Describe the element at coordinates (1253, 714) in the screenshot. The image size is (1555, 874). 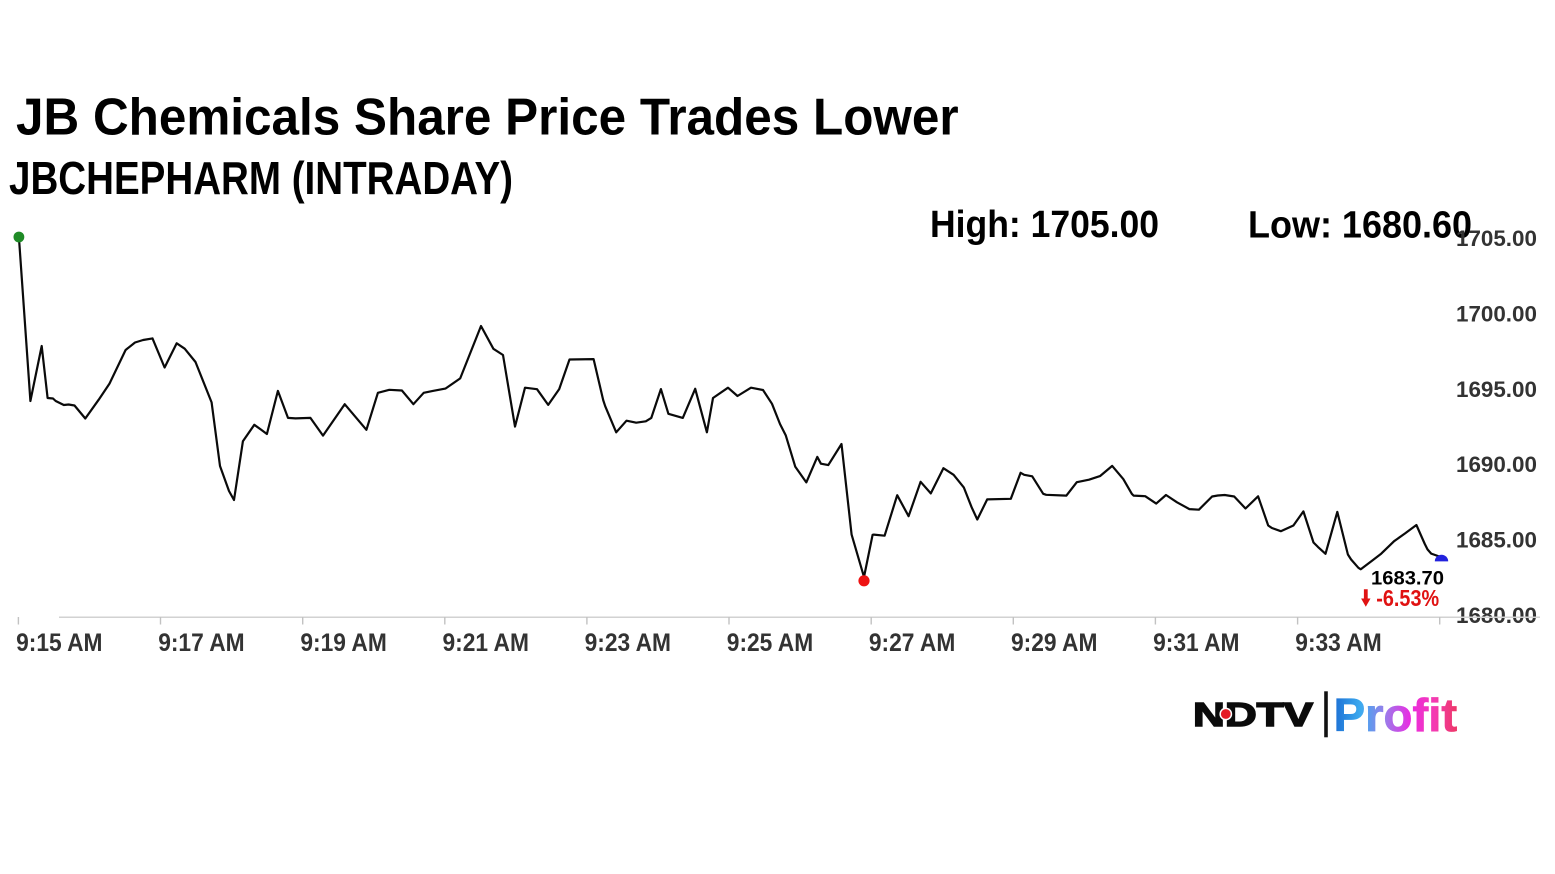
I see `svg-text: NDTV` at that location.